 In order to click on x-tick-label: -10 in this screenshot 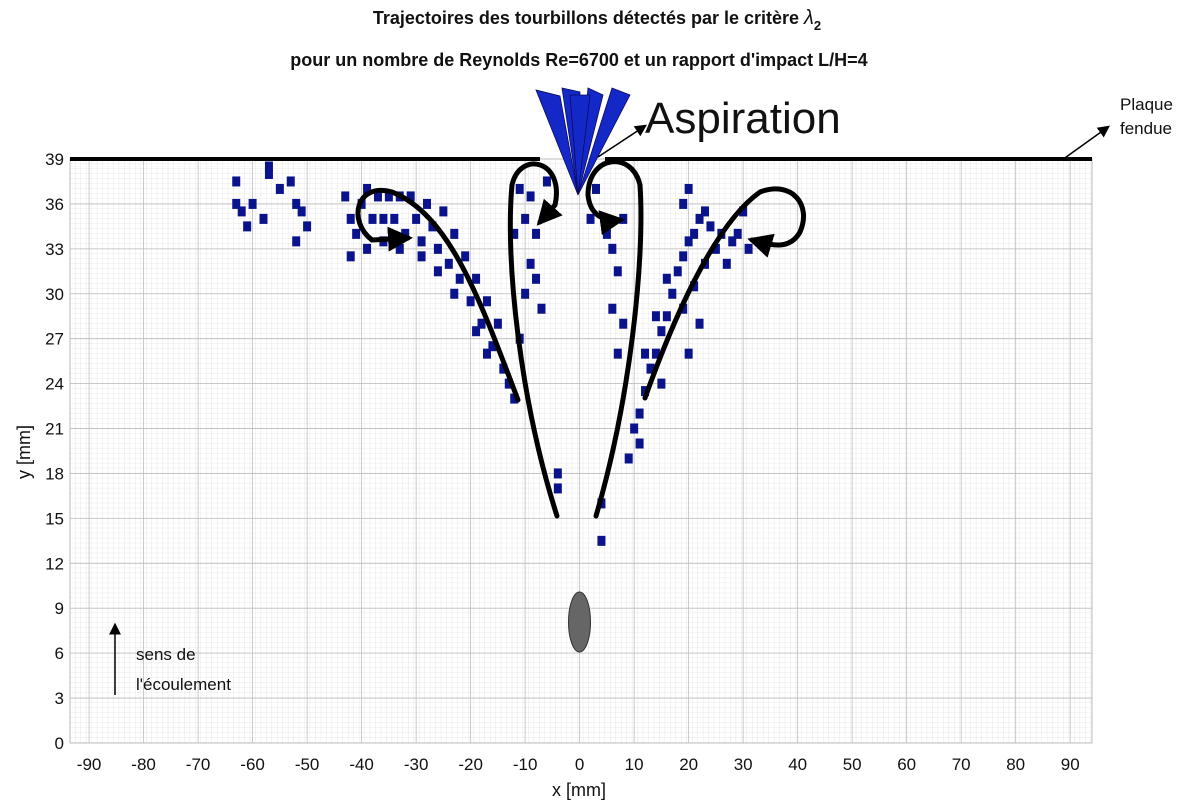, I will do `click(525, 764)`.